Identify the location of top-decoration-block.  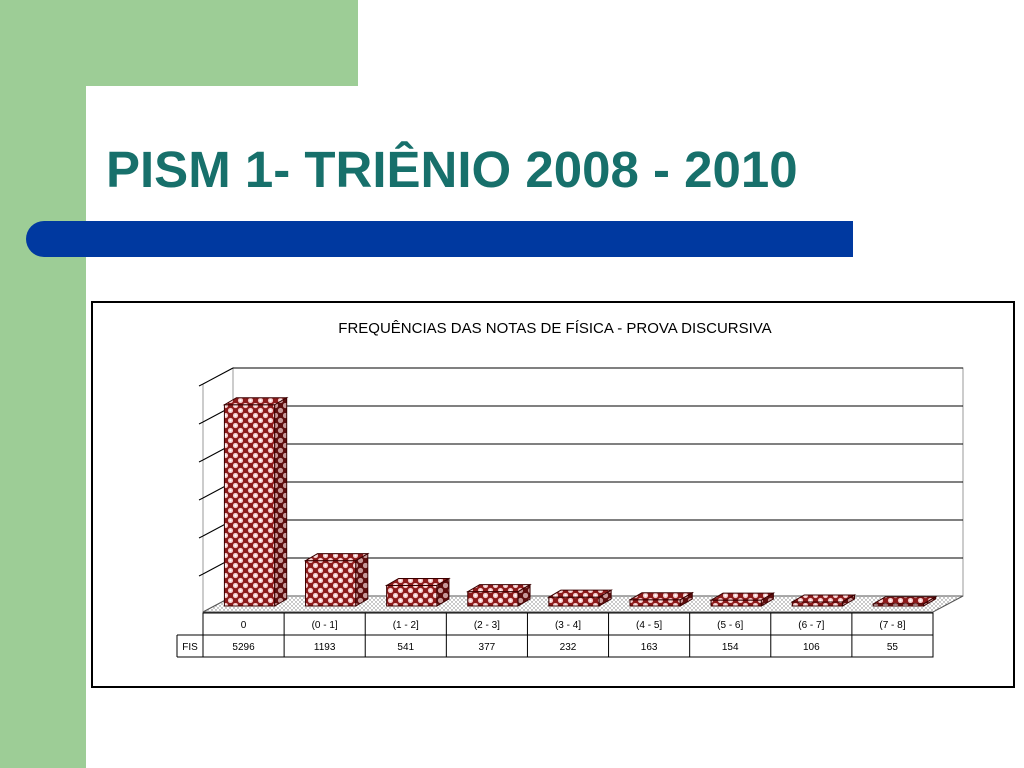
(179, 43).